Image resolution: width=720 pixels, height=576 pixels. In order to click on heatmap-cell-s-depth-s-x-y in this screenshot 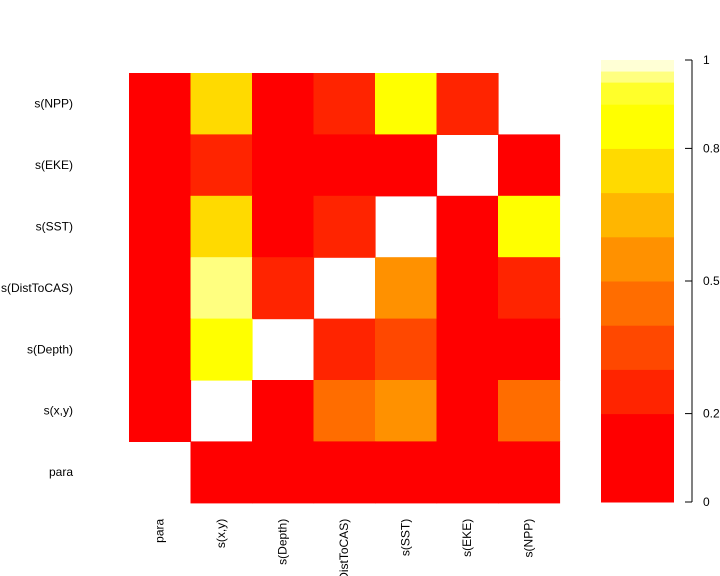, I will do `click(221, 349)`.